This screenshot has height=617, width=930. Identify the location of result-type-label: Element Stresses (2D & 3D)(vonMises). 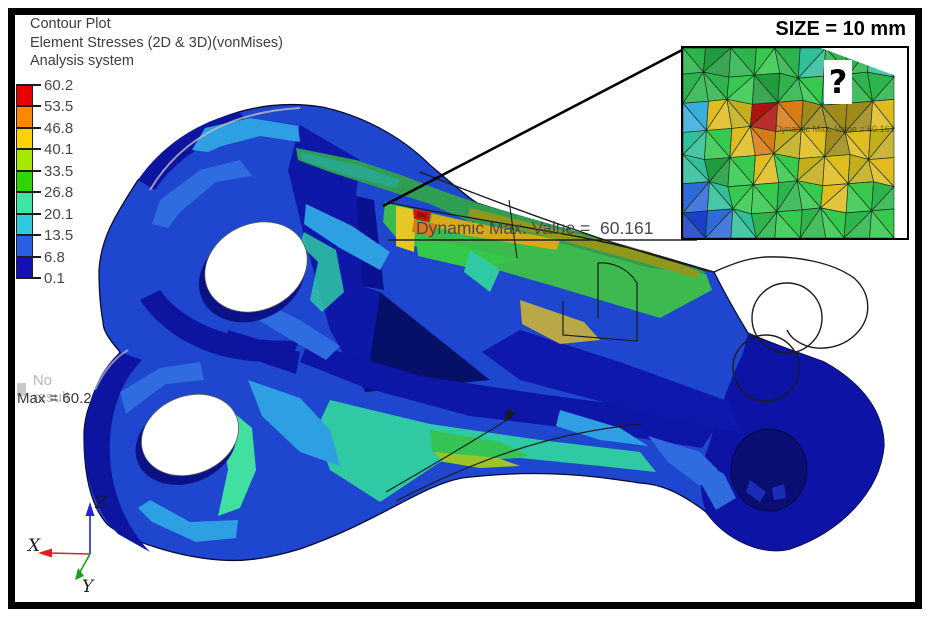
(157, 42).